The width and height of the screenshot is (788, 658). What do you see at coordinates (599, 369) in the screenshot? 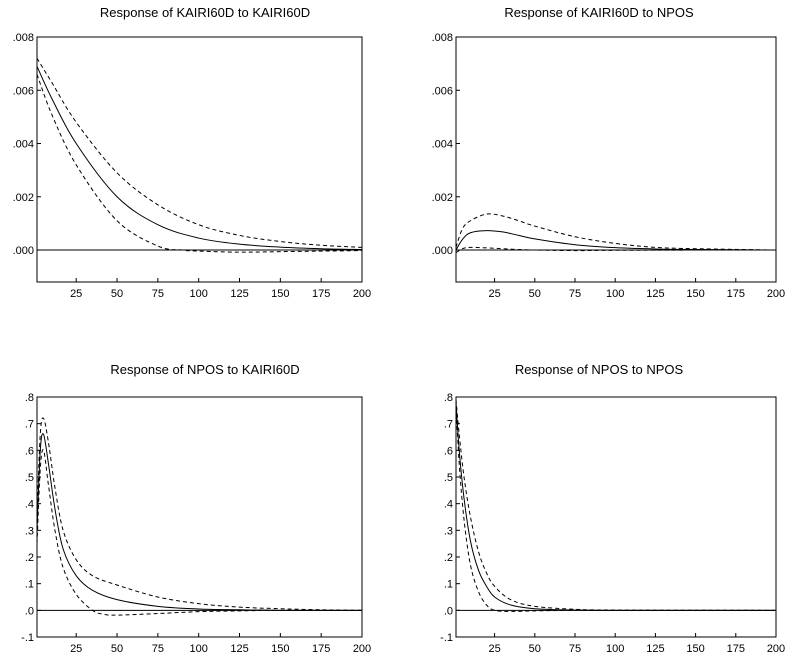
I see `panel-title: Response of NPOS to NPOS` at bounding box center [599, 369].